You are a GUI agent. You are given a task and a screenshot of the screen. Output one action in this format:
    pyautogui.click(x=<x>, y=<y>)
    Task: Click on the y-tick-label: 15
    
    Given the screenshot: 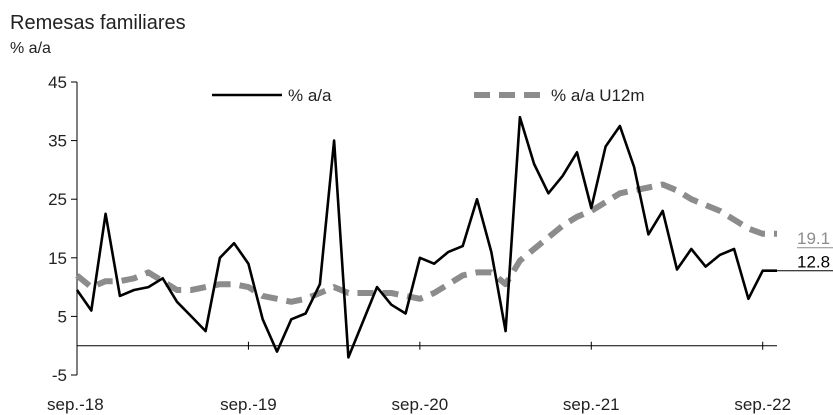 What is the action you would take?
    pyautogui.click(x=57, y=258)
    